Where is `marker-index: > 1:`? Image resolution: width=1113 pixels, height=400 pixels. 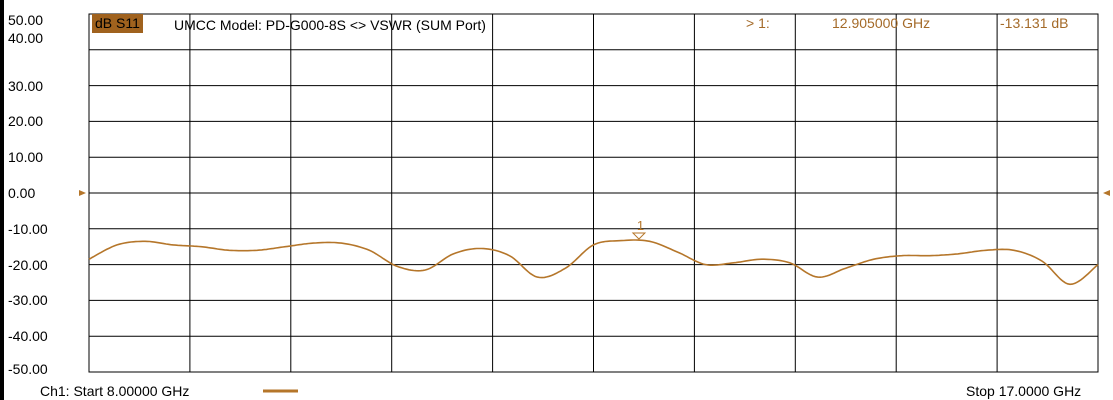 marker-index: > 1: is located at coordinates (758, 23).